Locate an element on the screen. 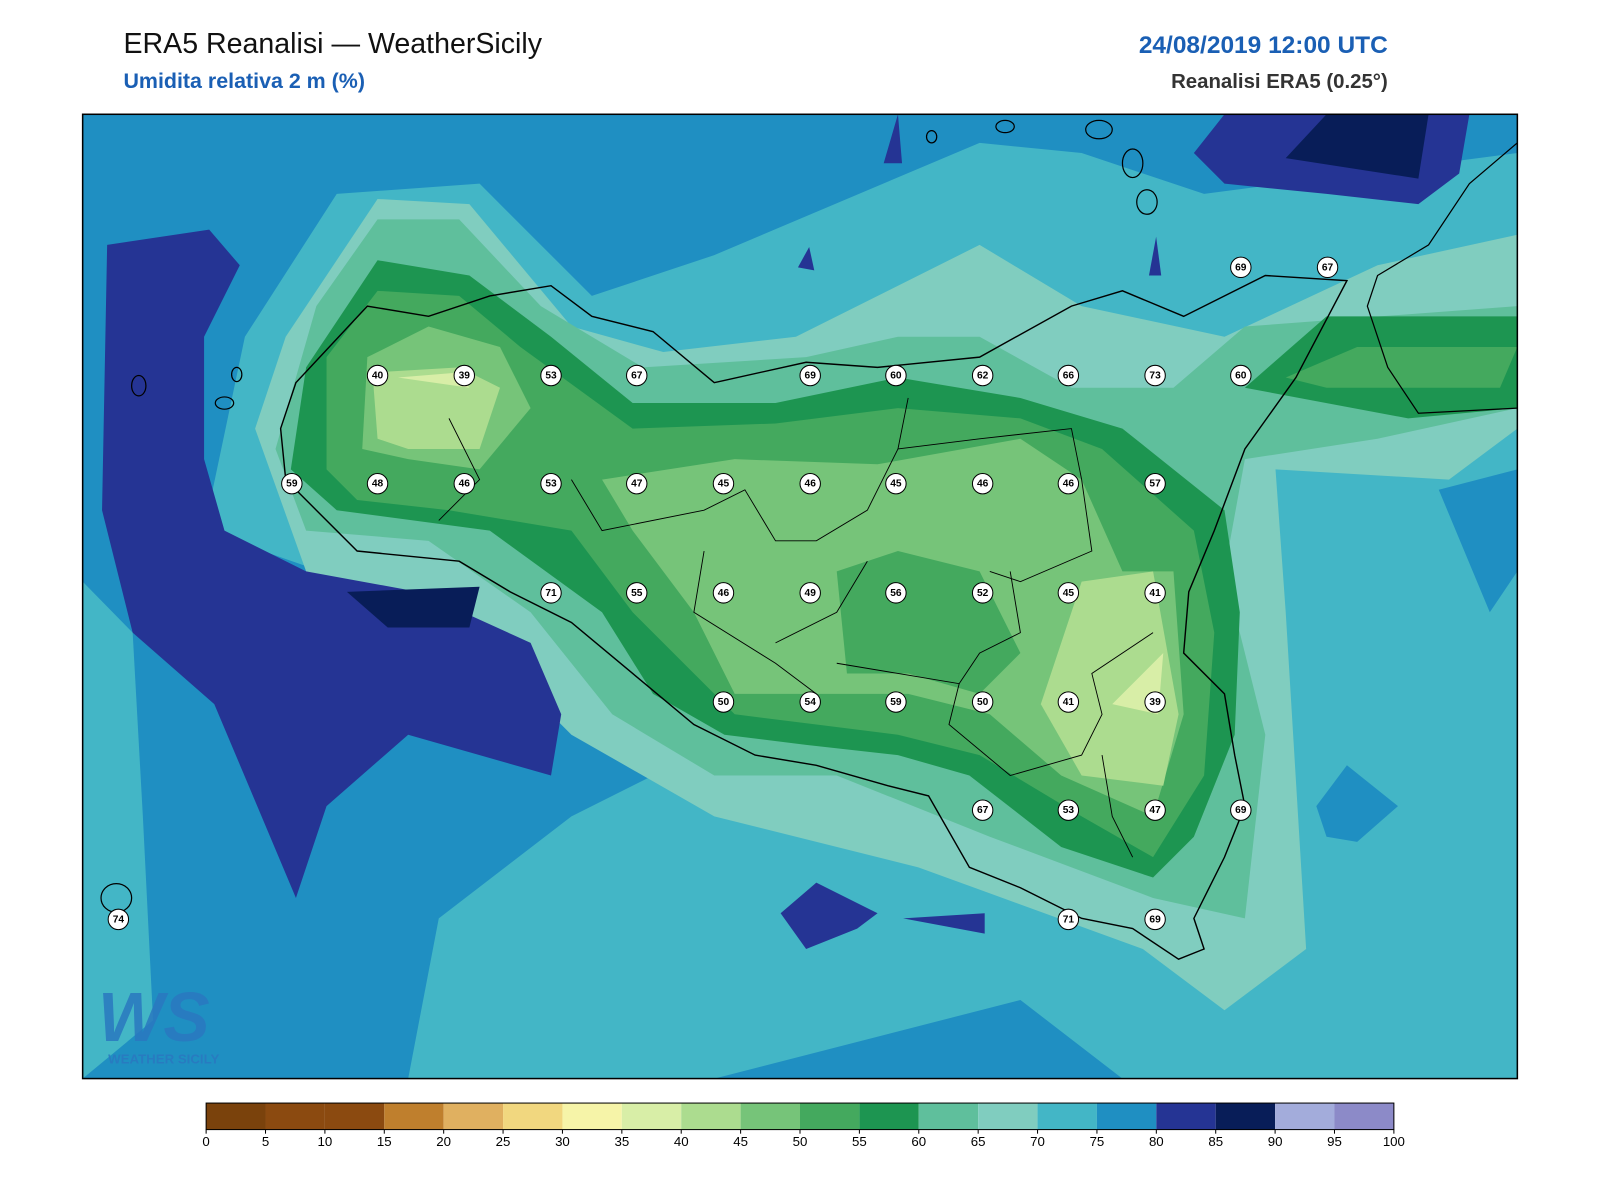 The height and width of the screenshot is (1200, 1600). source: Reanalisi ERA5 (0.25°) is located at coordinates (1279, 82).